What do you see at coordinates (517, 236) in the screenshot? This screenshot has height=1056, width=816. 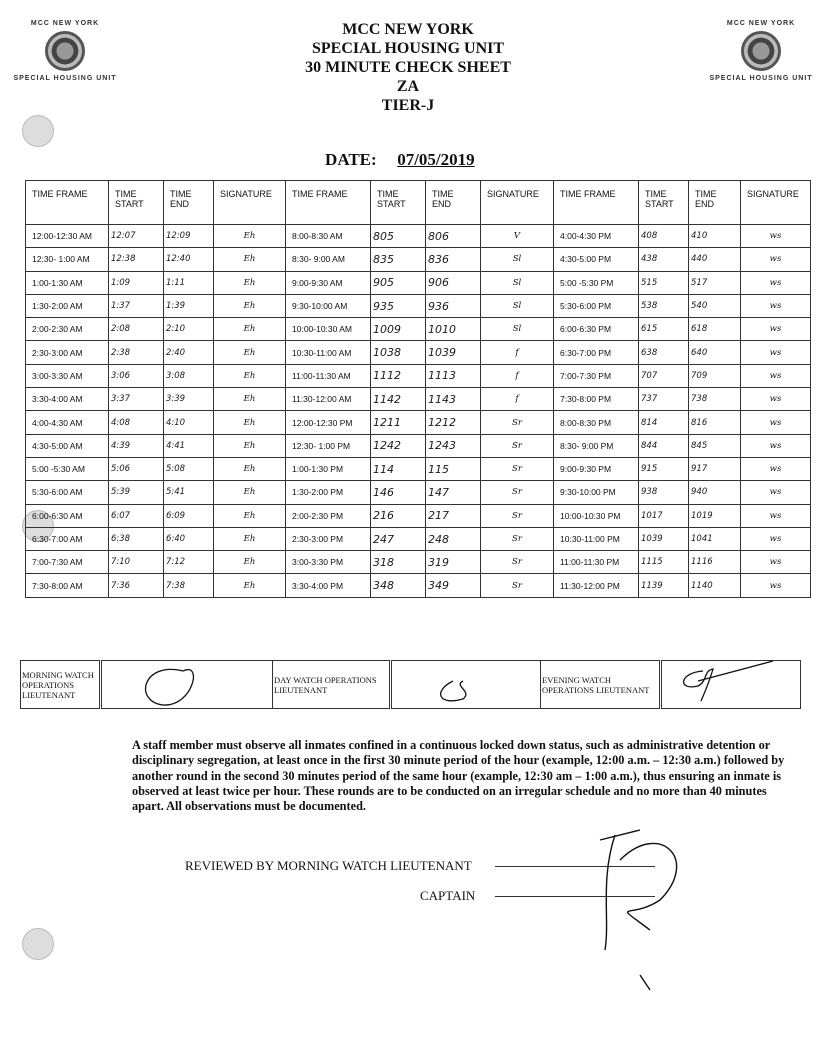 I see `signature-cell: V` at bounding box center [517, 236].